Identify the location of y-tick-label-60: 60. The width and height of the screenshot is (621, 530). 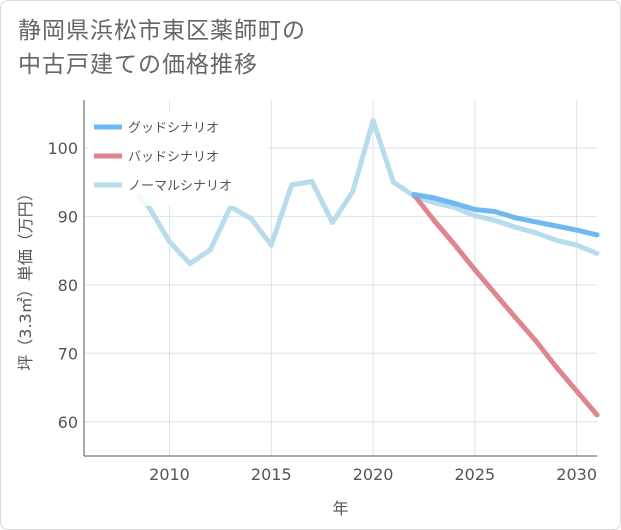
(68, 422).